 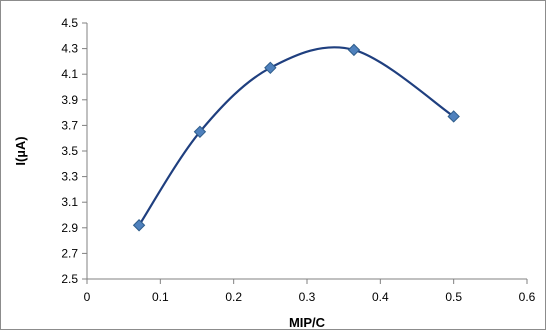 What do you see at coordinates (307, 322) in the screenshot?
I see `x-axis-title: MIP/C` at bounding box center [307, 322].